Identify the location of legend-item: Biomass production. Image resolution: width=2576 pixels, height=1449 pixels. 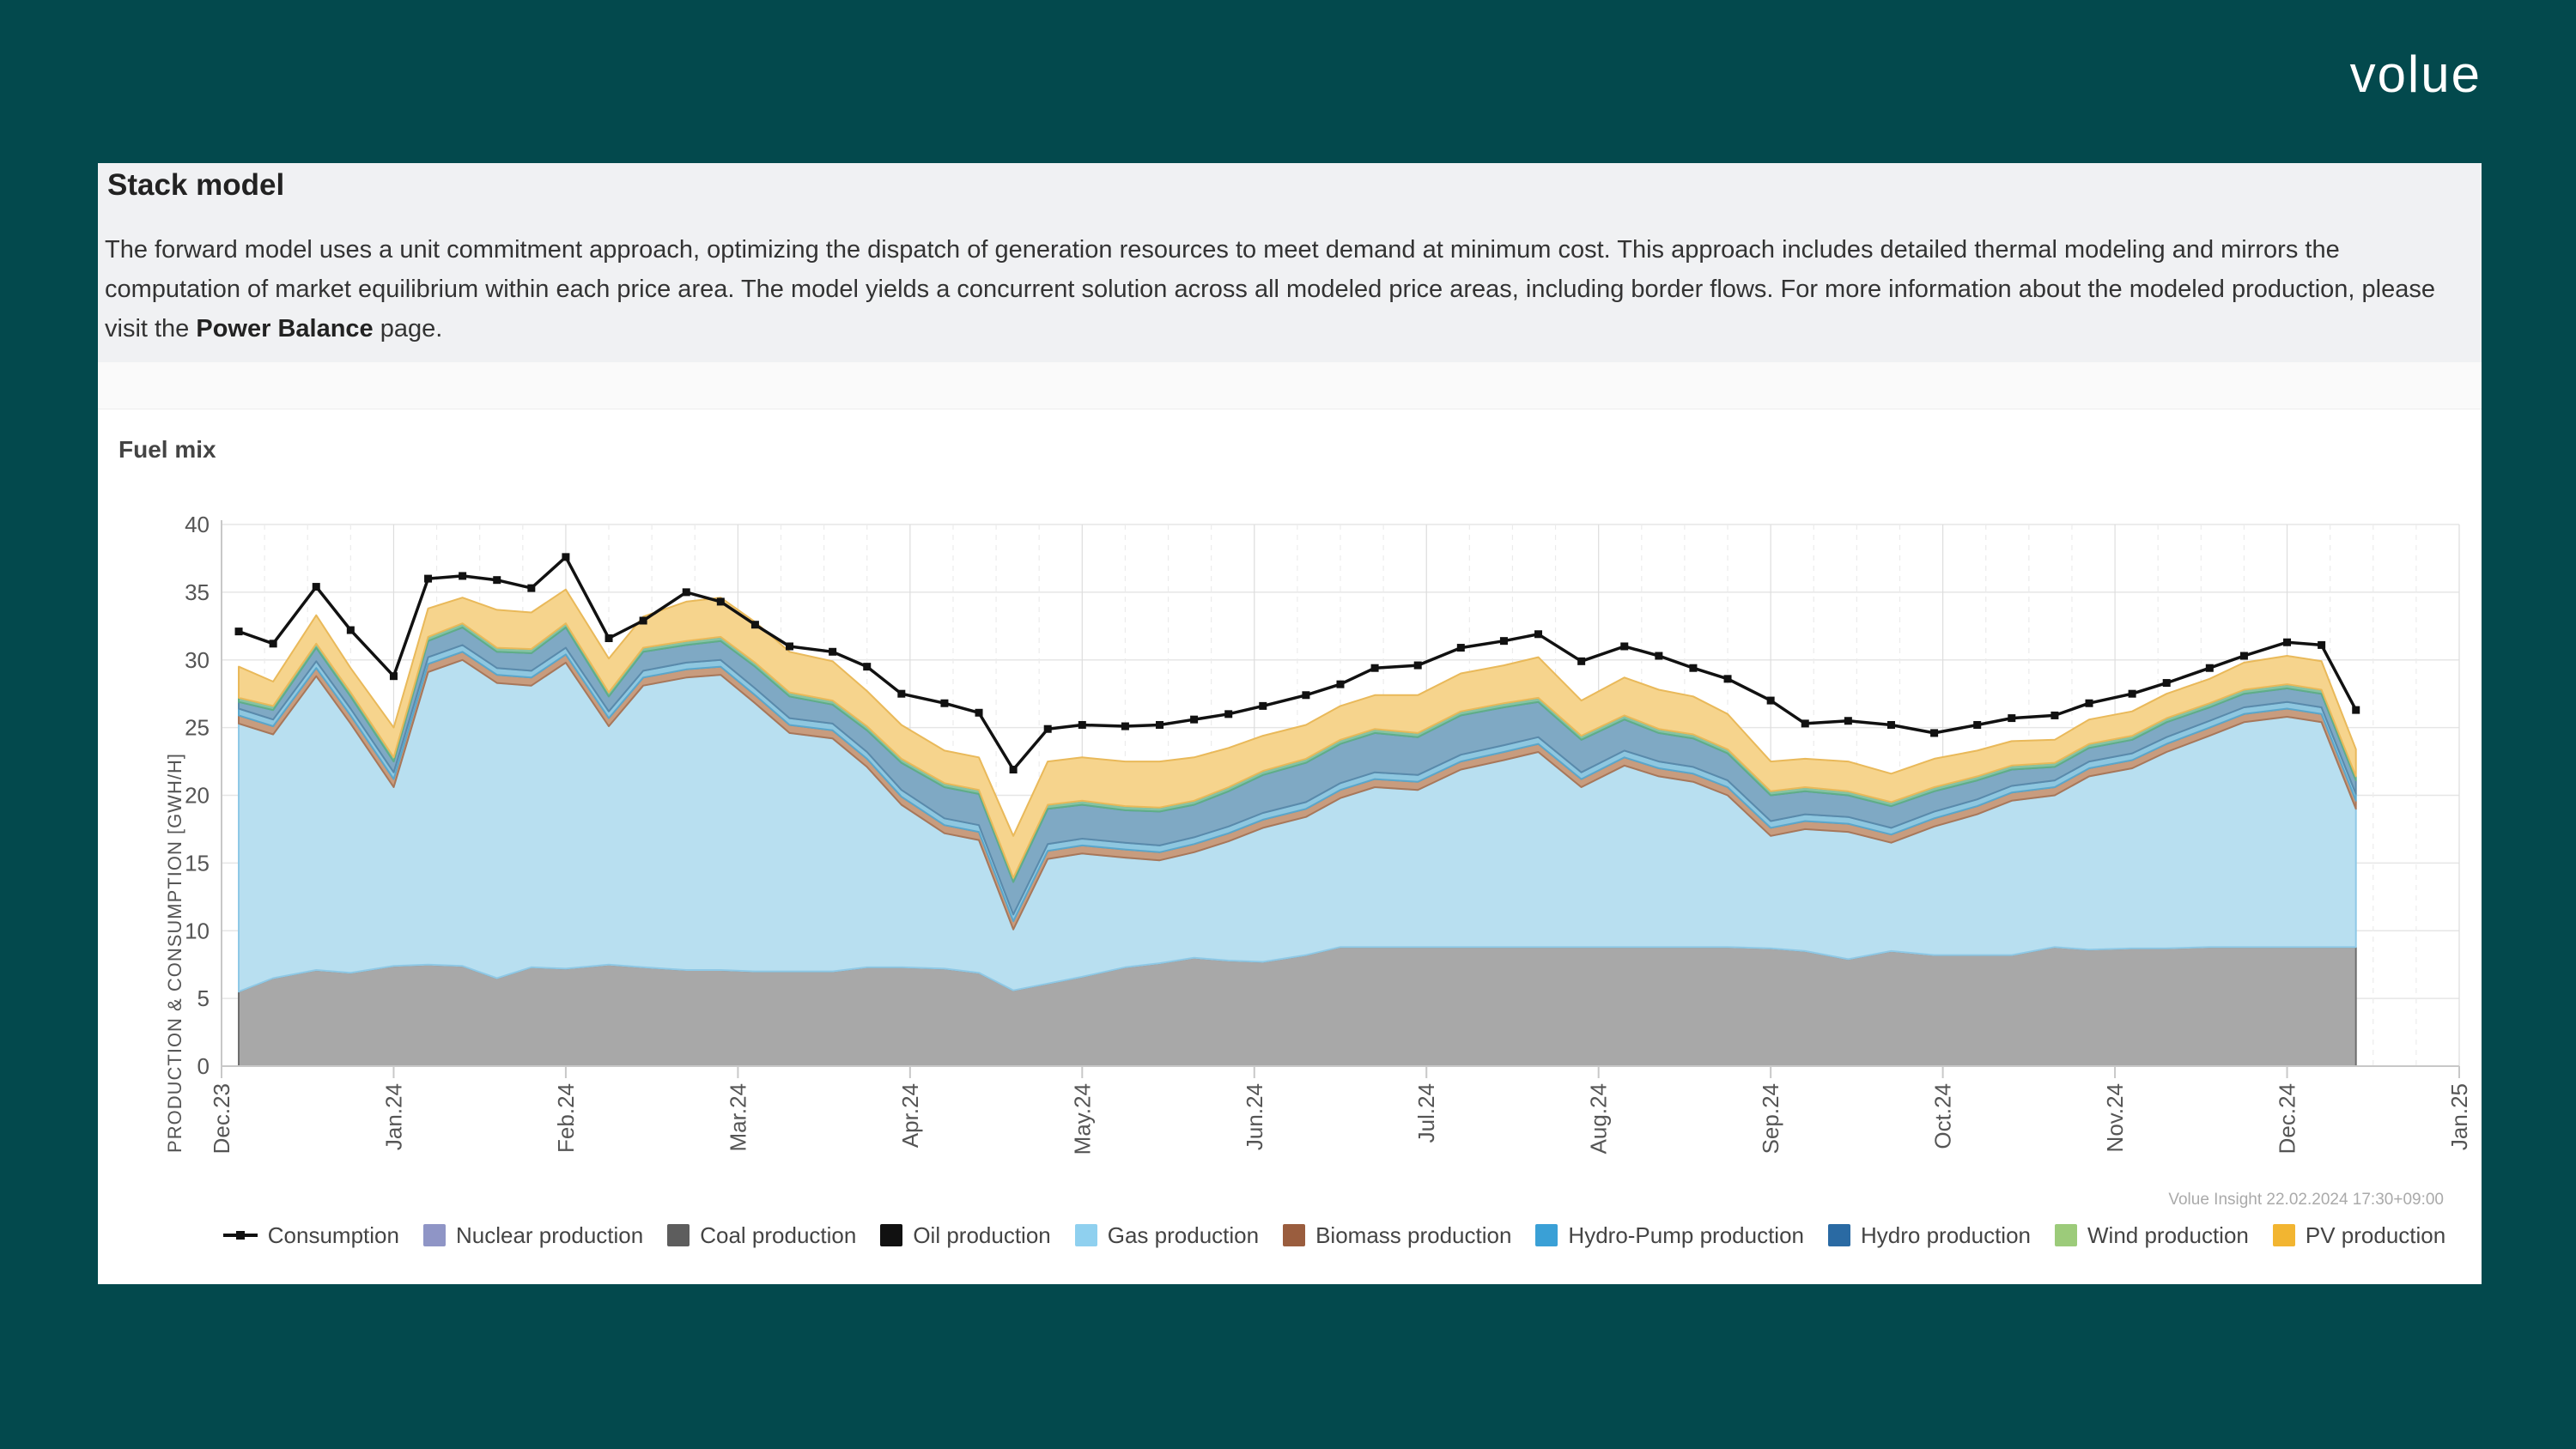
(1397, 1235).